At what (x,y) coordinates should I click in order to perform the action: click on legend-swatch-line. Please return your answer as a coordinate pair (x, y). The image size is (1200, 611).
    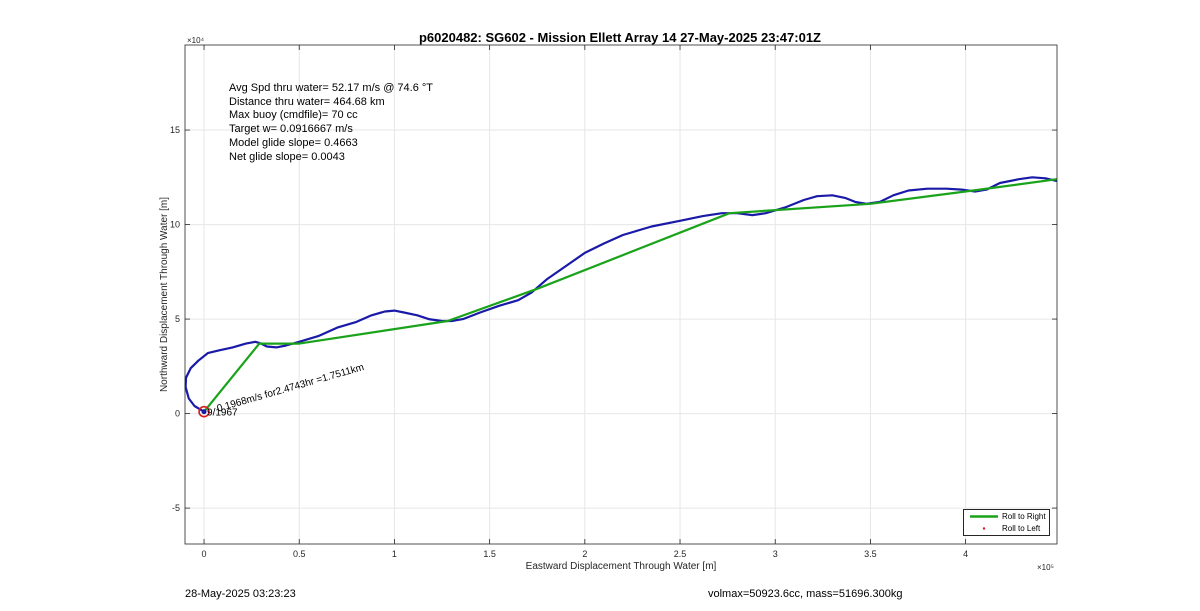
    Looking at the image, I should click on (984, 516).